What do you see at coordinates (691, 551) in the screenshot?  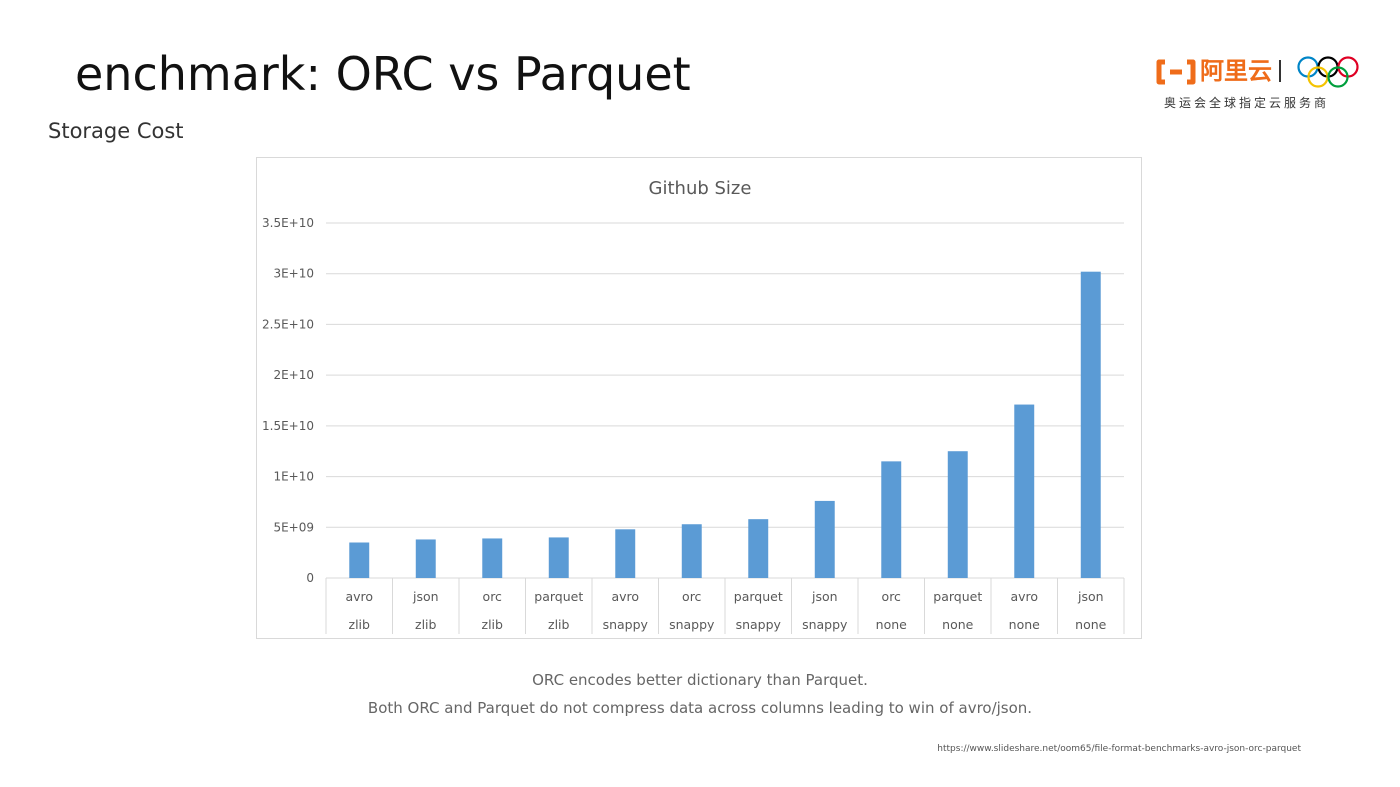 I see `bar-orc-snappy` at bounding box center [691, 551].